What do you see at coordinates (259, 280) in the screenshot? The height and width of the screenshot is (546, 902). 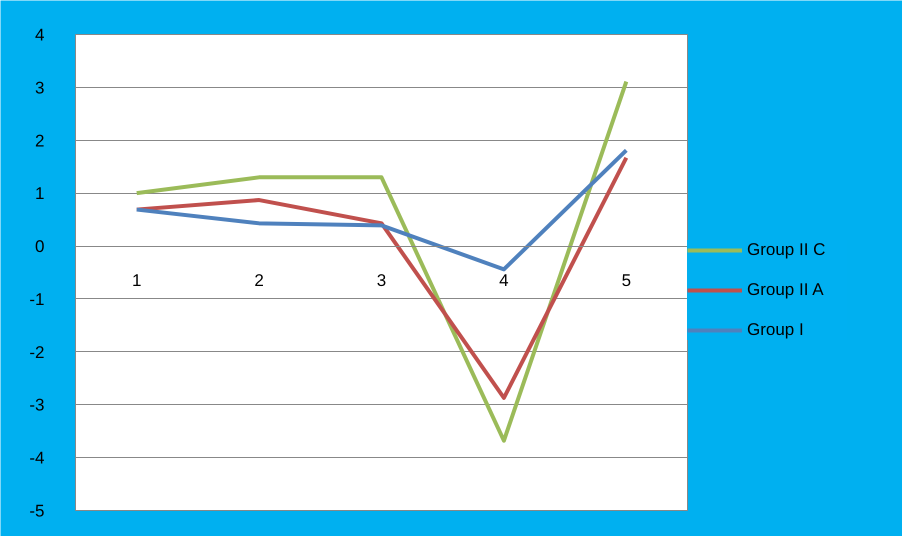 I see `x-tick-label: 2` at bounding box center [259, 280].